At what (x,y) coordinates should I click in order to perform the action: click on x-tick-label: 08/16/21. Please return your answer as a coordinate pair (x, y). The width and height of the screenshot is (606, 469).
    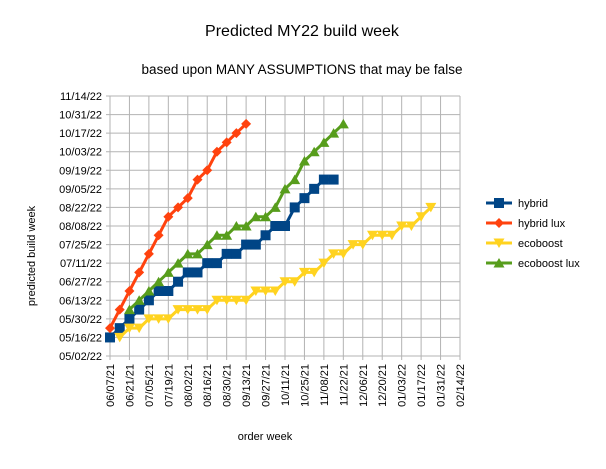
    Looking at the image, I should click on (208, 385).